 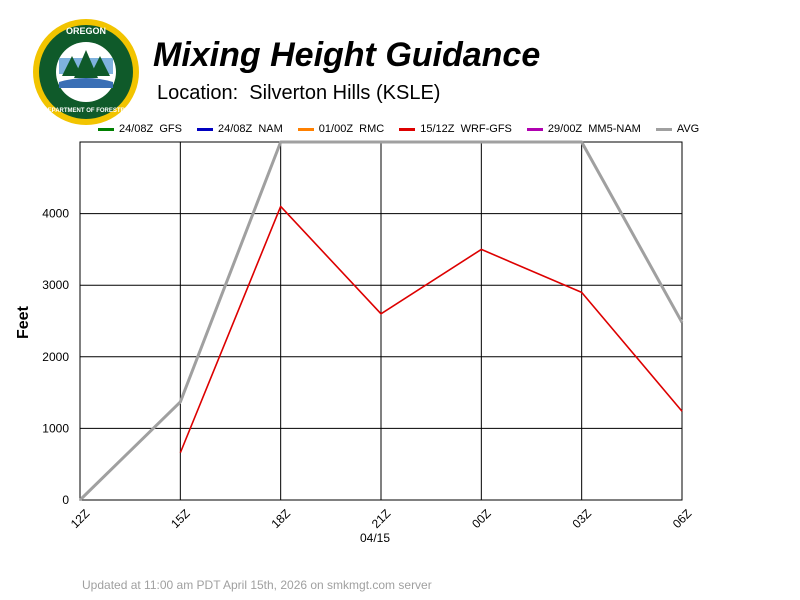 I want to click on x-tick-label: 03Z, so click(x=581, y=518).